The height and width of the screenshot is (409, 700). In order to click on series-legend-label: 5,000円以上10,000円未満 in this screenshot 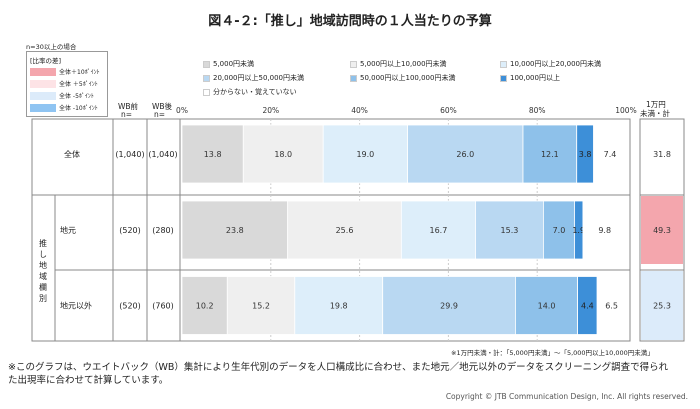, I will do `click(403, 64)`.